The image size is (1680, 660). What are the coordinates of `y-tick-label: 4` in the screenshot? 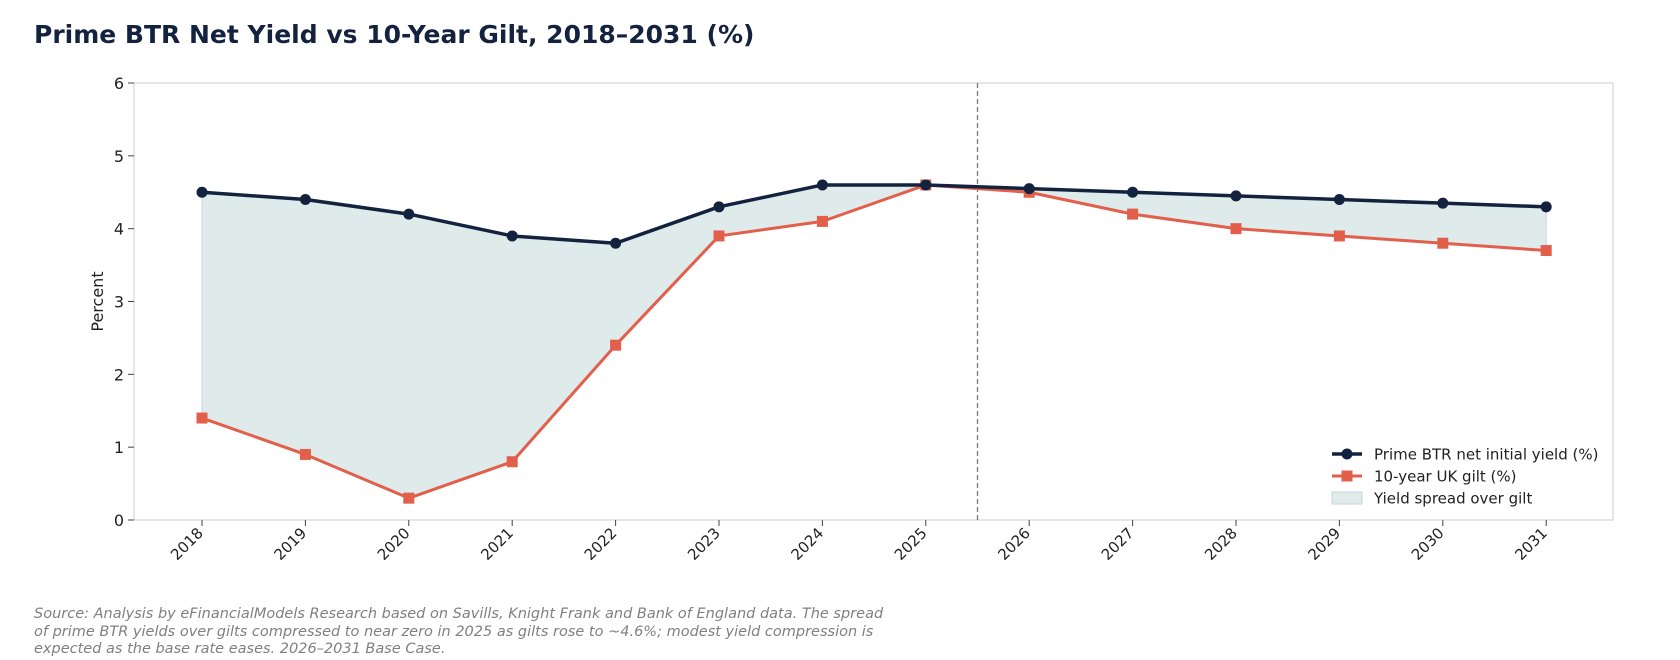 It's located at (119, 229).